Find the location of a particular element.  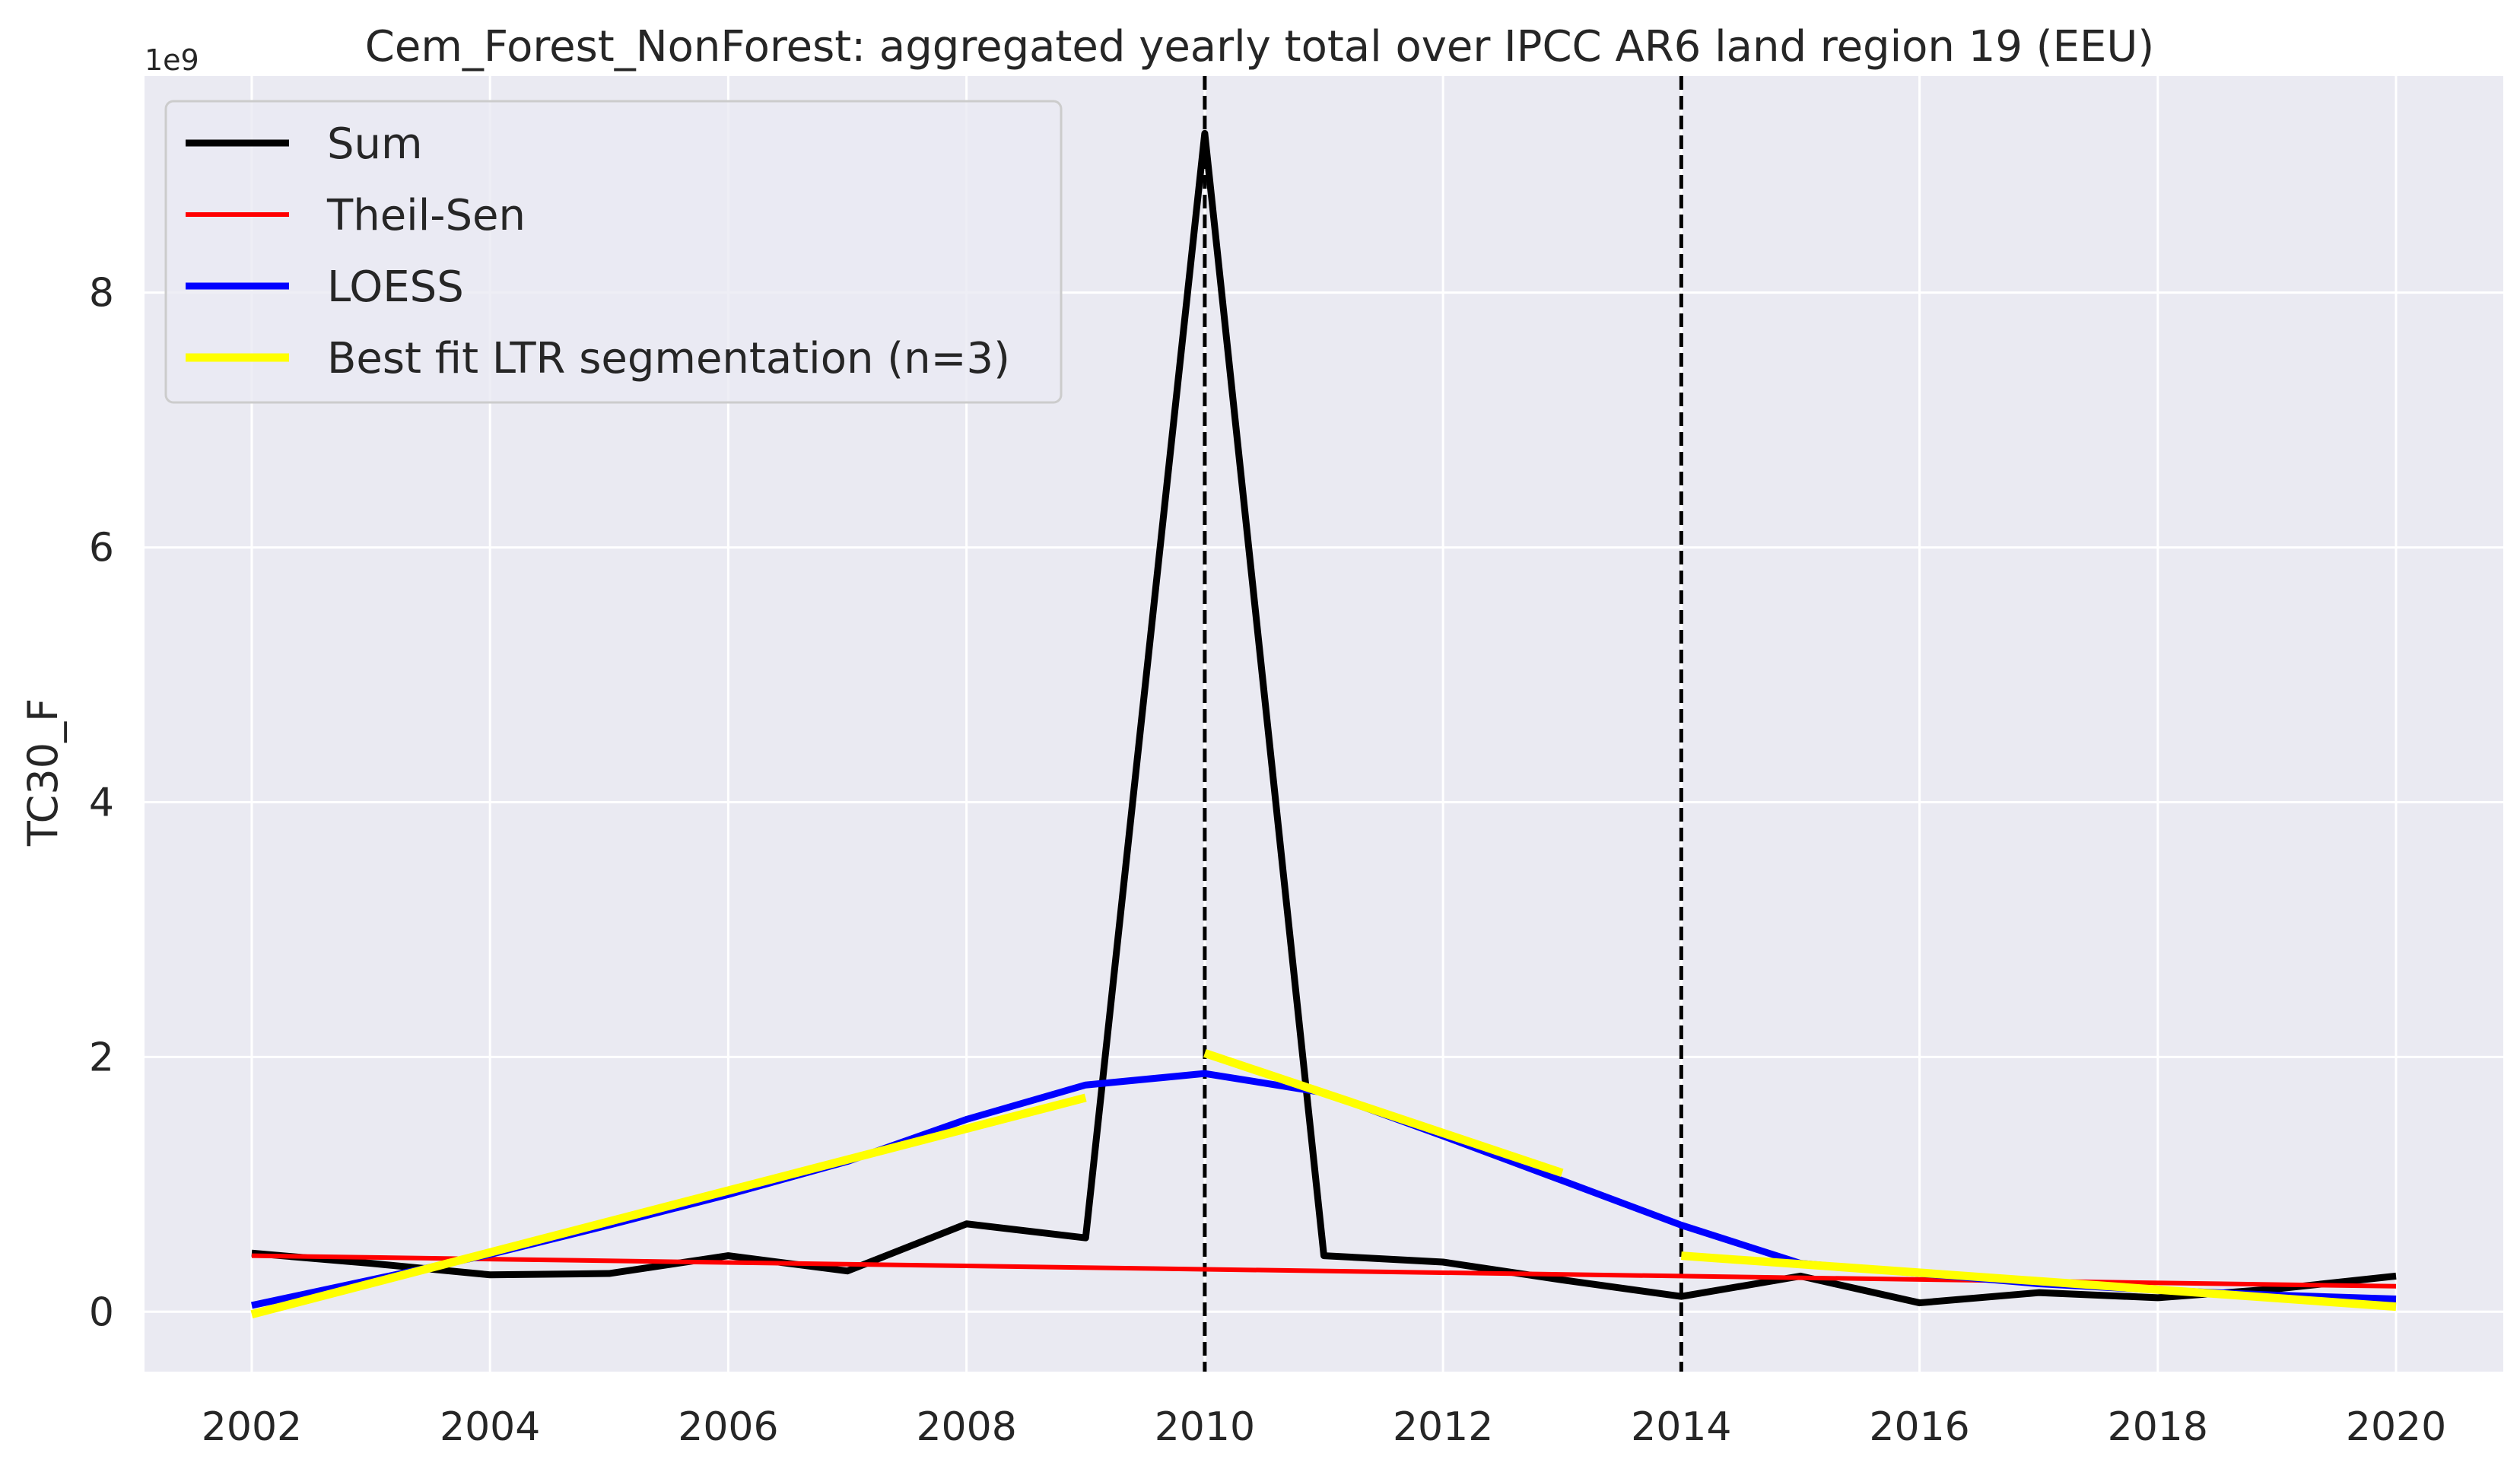

y-axis-offset-label: 1e9 is located at coordinates (172, 60).